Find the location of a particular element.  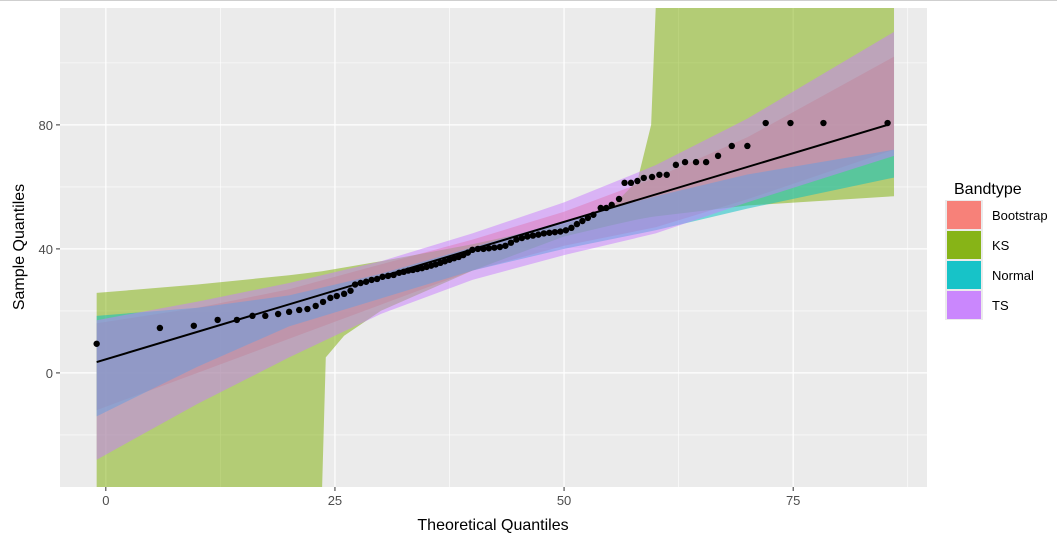

legend: Bandtype Bootstrap KS Normal TS is located at coordinates (996, 250).